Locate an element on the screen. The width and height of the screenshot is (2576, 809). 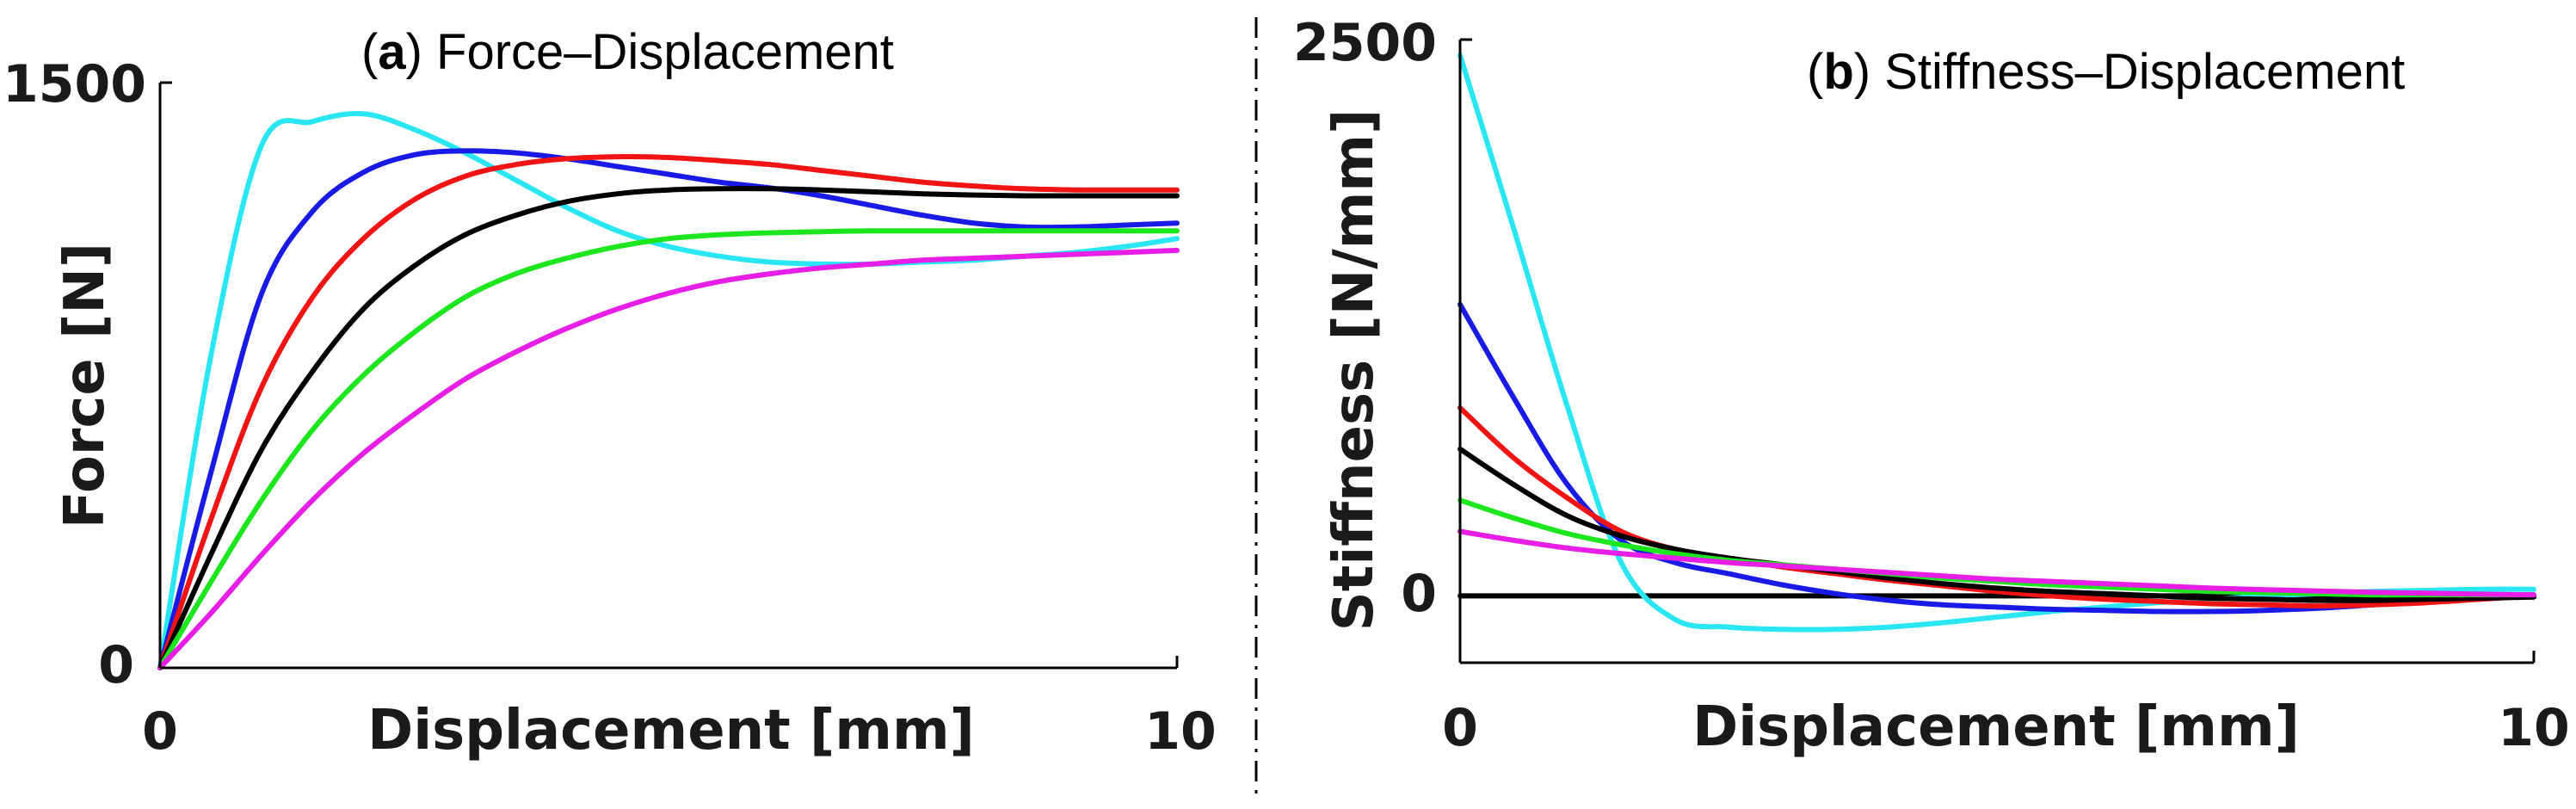
panel-b-y-axis-label: Stiffness [N/mm] is located at coordinates (1354, 371).